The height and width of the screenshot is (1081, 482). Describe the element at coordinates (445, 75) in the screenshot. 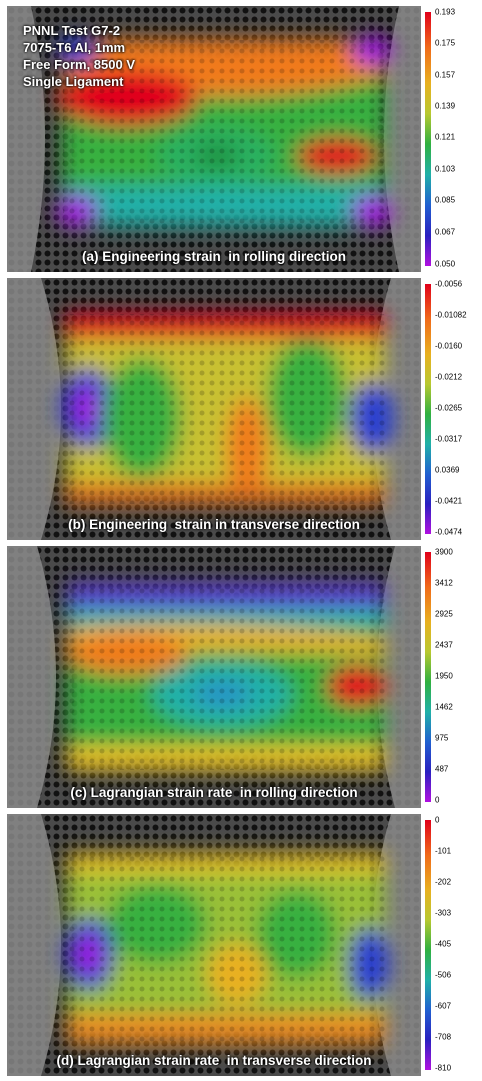

I see `tick-label: 0.157` at that location.